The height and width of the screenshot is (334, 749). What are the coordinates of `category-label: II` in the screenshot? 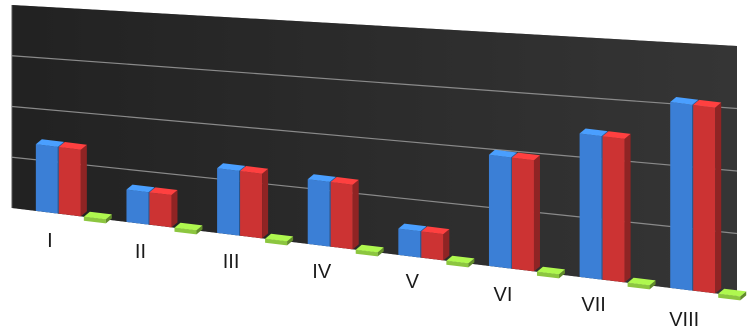 It's located at (140, 252).